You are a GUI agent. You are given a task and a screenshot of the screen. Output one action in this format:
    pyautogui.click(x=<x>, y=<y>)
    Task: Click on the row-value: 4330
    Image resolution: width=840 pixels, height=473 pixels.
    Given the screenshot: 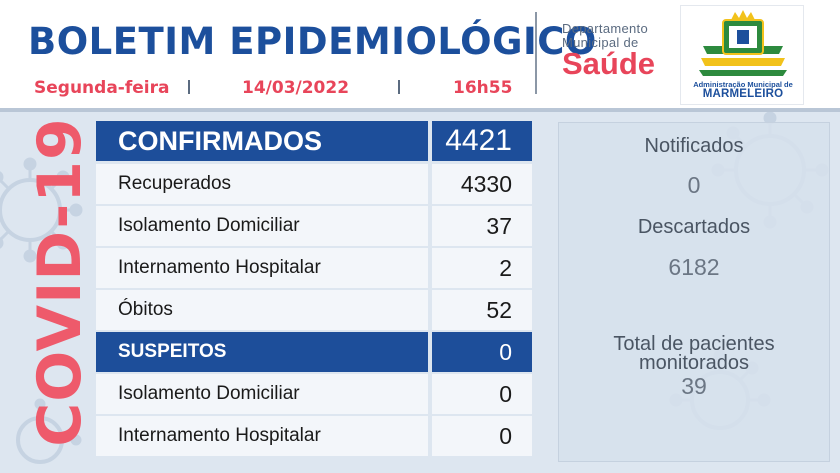 What is the action you would take?
    pyautogui.click(x=482, y=184)
    